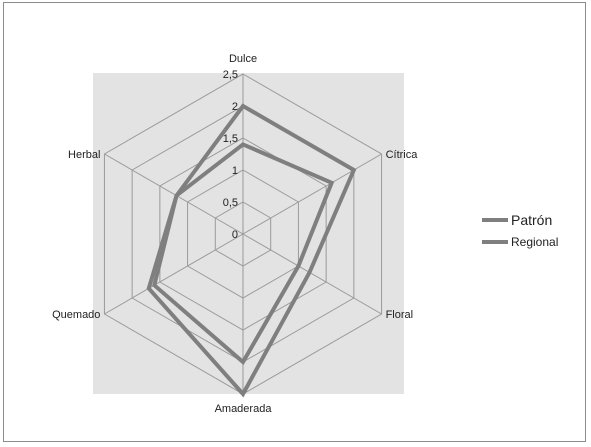 This screenshot has height=447, width=591. I want to click on axis-label-5: Herbal, so click(84, 155).